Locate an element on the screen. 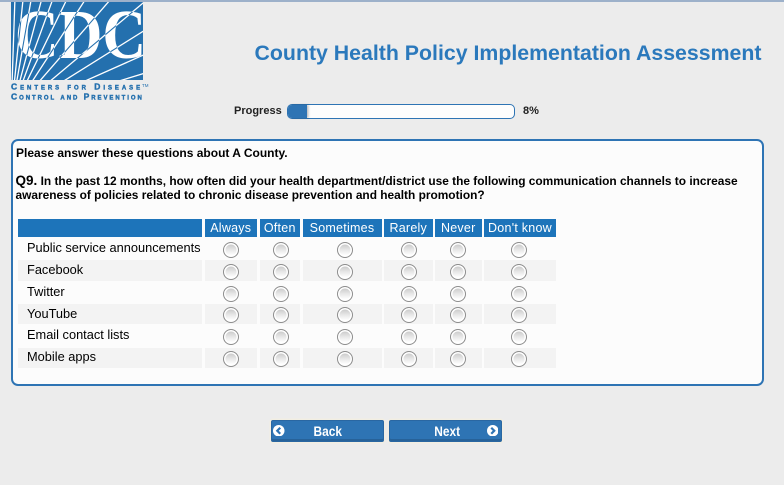  svg-text: TM is located at coordinates (145, 85).